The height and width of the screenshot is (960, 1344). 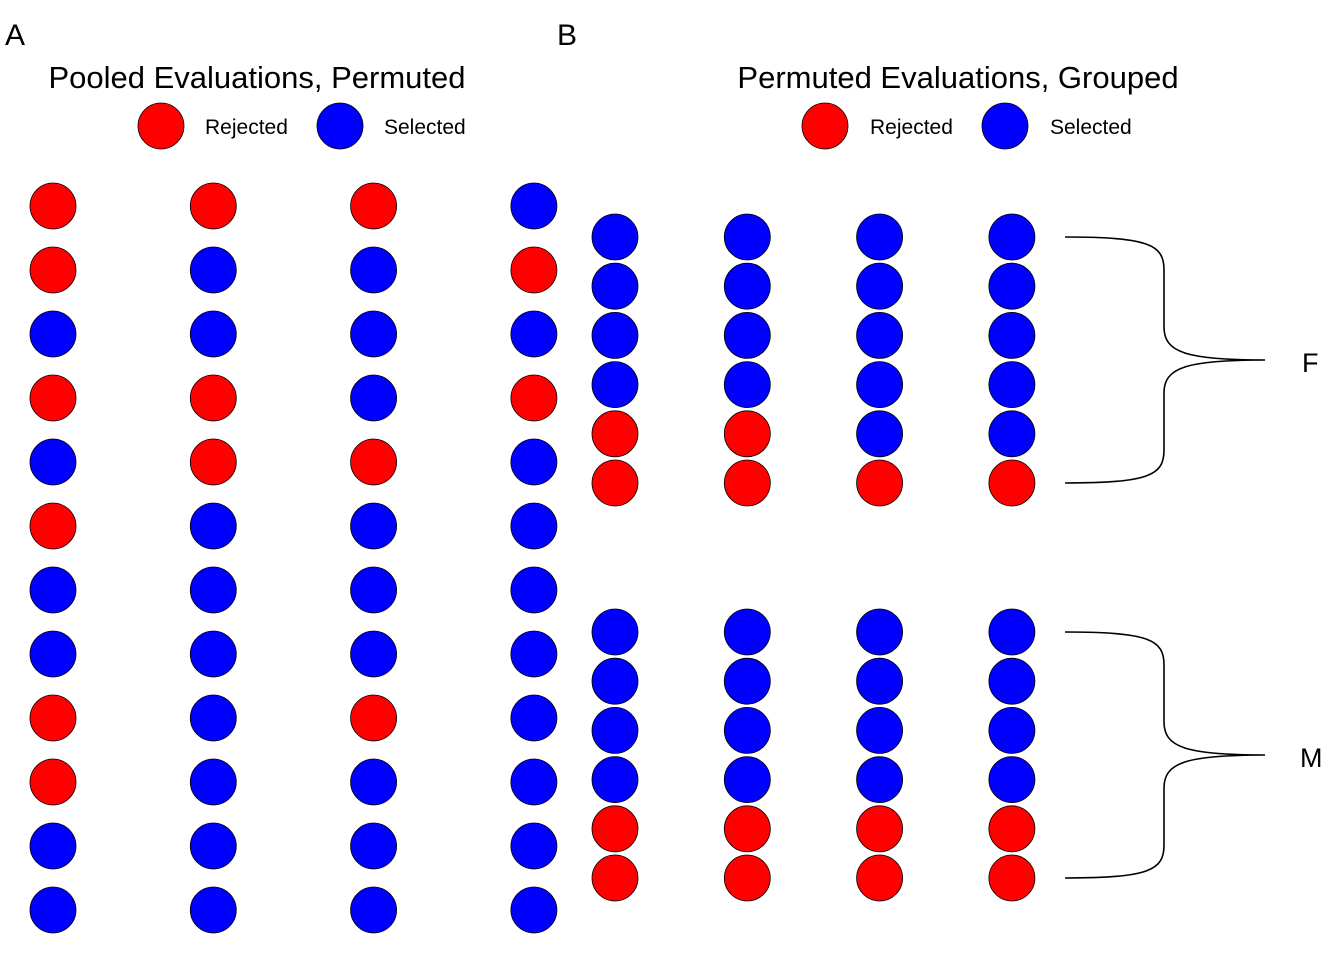 What do you see at coordinates (567, 35) in the screenshot?
I see `panel-b-letter: B` at bounding box center [567, 35].